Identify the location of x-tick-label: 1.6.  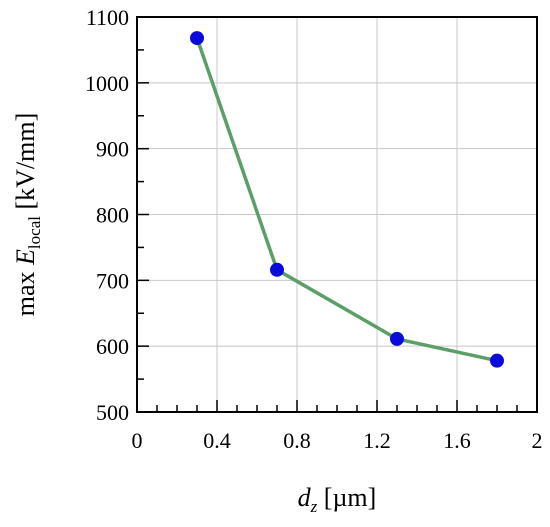
(457, 440).